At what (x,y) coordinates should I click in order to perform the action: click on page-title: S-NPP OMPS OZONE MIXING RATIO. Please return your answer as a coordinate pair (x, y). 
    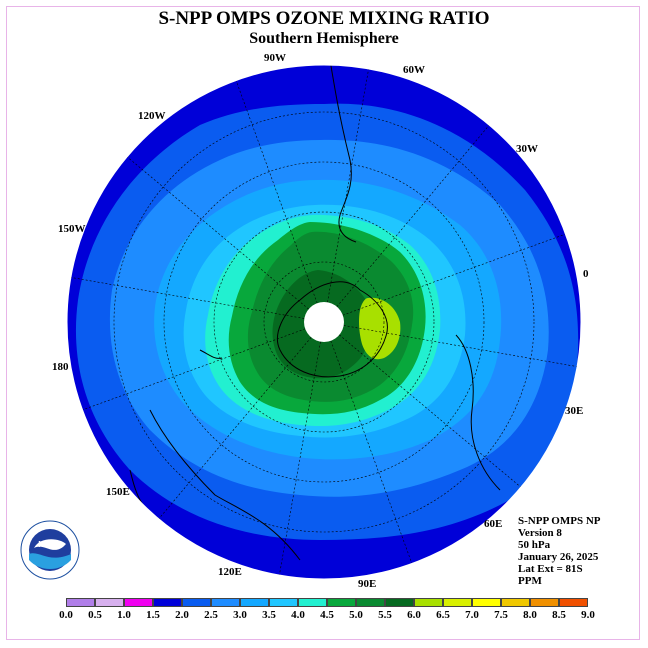
    Looking at the image, I should click on (324, 18).